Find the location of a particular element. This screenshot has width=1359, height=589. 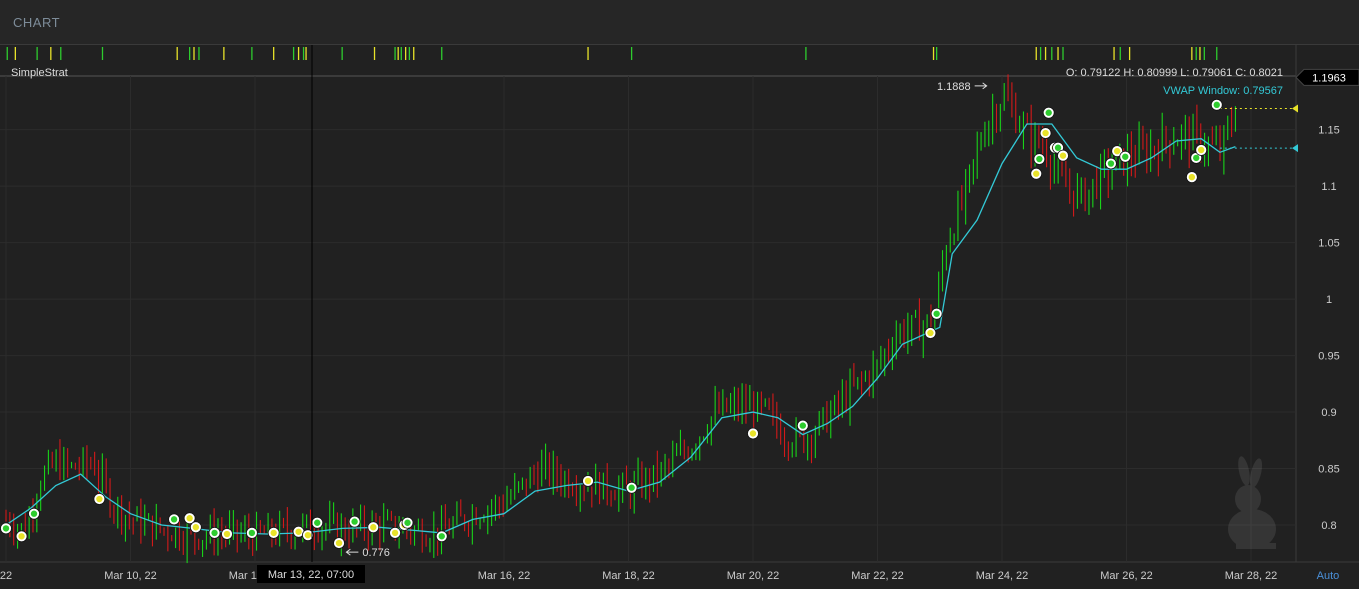

x-tick-label: Mar 10, 22 is located at coordinates (130, 576).